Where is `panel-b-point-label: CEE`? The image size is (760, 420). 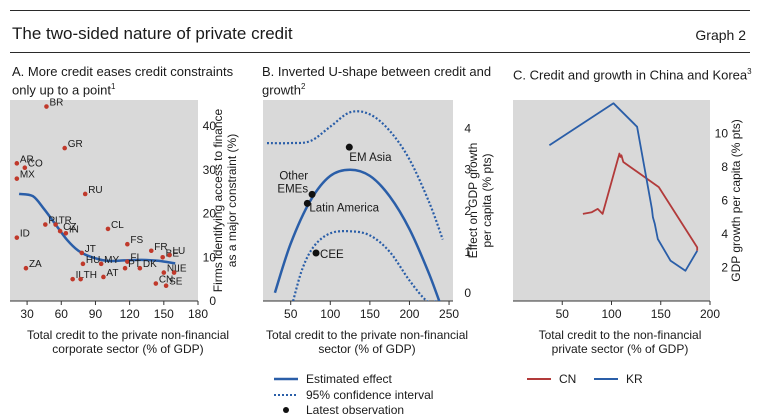 panel-b-point-label: CEE is located at coordinates (332, 255).